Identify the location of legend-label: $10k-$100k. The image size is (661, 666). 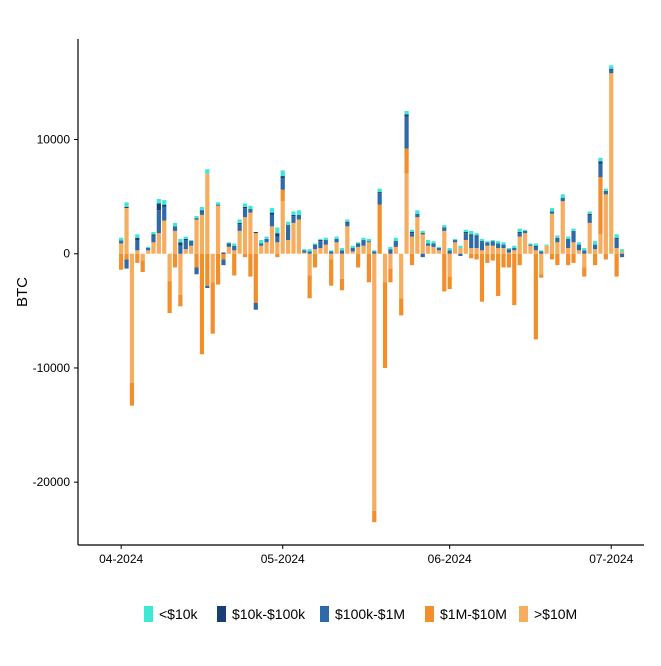
(269, 614).